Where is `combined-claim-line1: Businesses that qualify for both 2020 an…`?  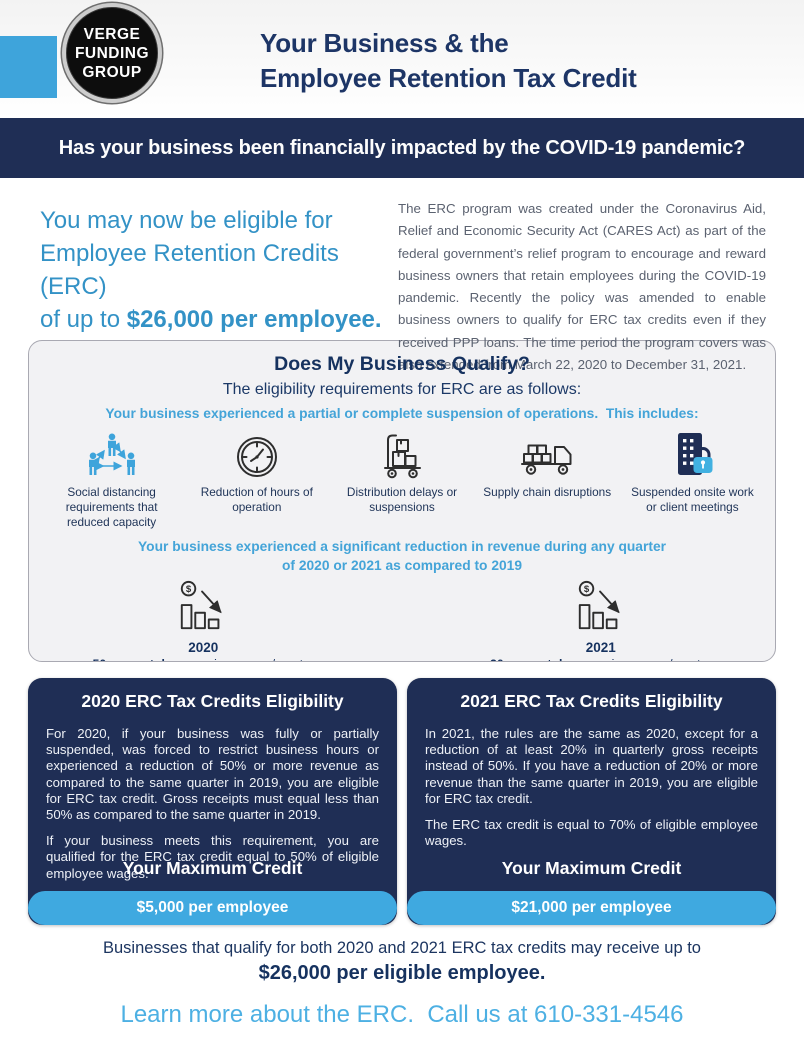
combined-claim-line1: Businesses that qualify for both 2020 an… is located at coordinates (401, 948).